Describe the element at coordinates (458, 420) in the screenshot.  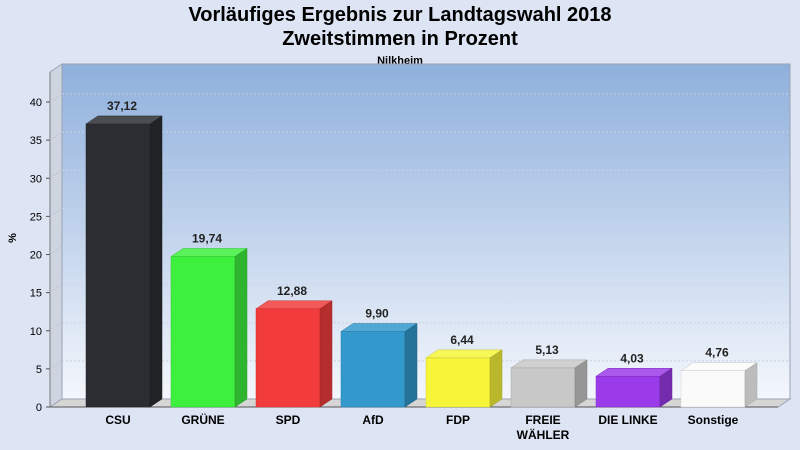
I see `category-label: FDP` at that location.